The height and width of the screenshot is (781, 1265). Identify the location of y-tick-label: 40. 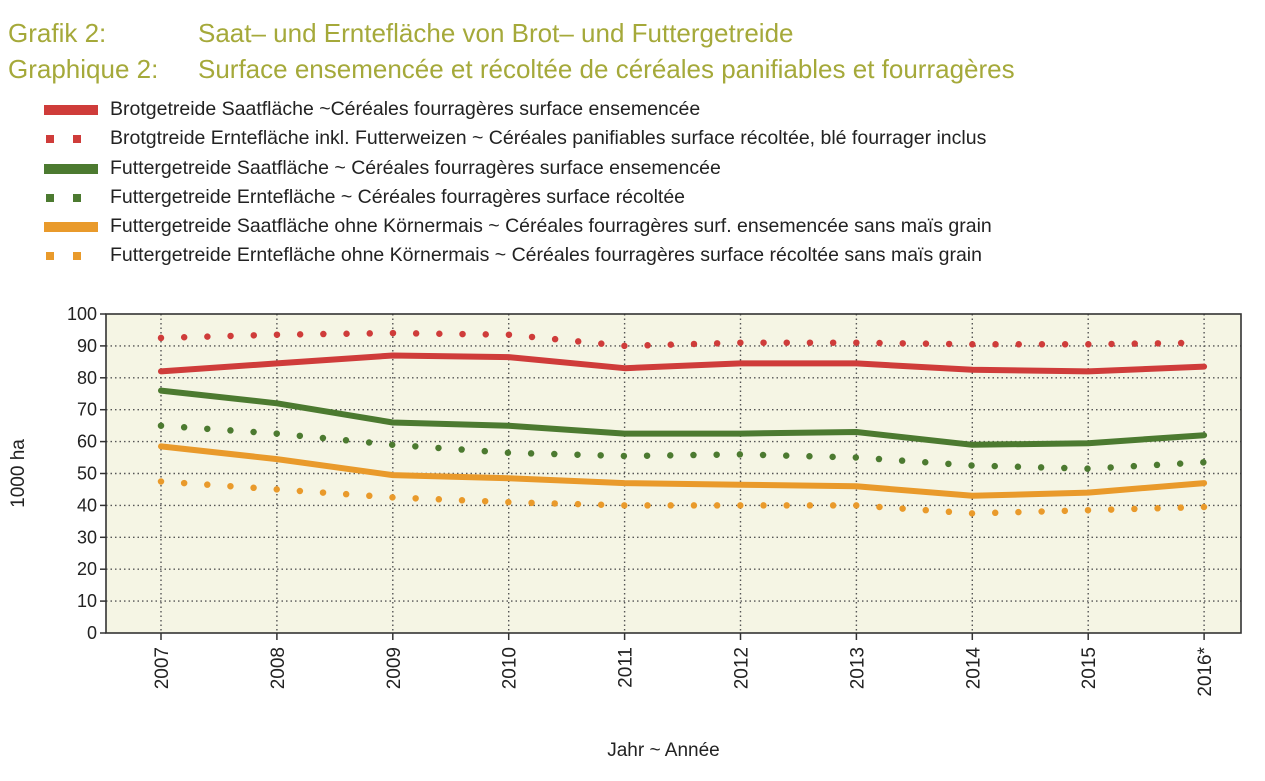
(87, 505).